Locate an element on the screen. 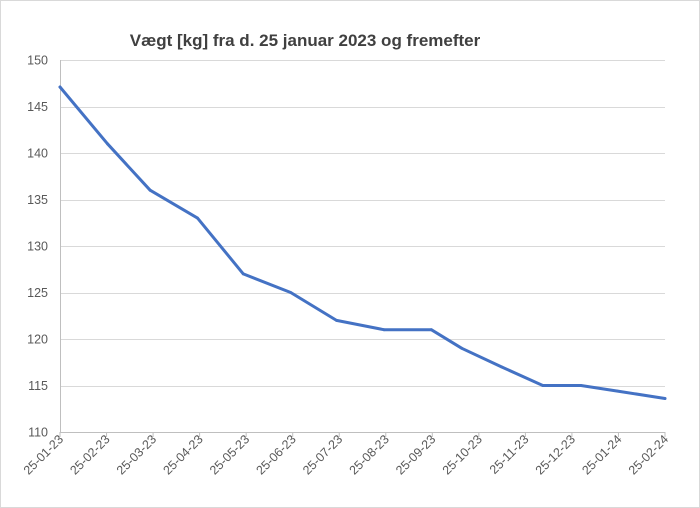 The image size is (700, 508). y-tick-label: 110 is located at coordinates (38, 433).